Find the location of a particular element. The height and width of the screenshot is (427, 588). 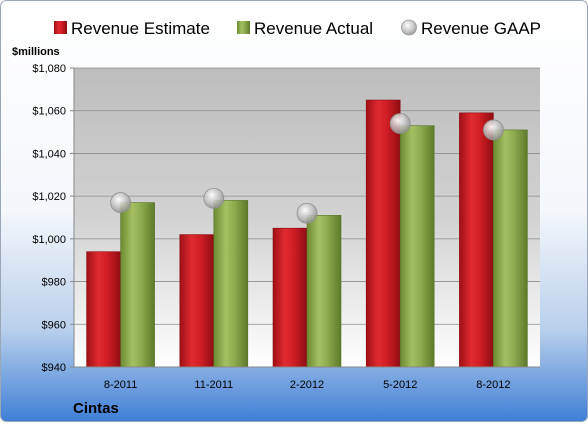

x-tick-label: 2-2012 is located at coordinates (307, 385).